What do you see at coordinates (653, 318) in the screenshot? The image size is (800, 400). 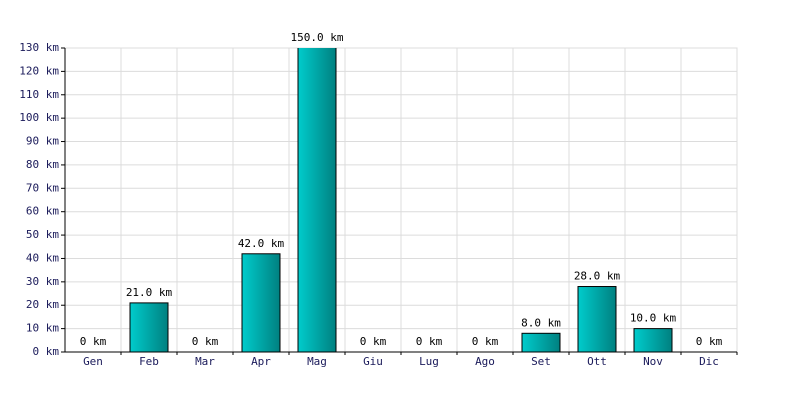 I see `value-label: 10.0 km` at bounding box center [653, 318].